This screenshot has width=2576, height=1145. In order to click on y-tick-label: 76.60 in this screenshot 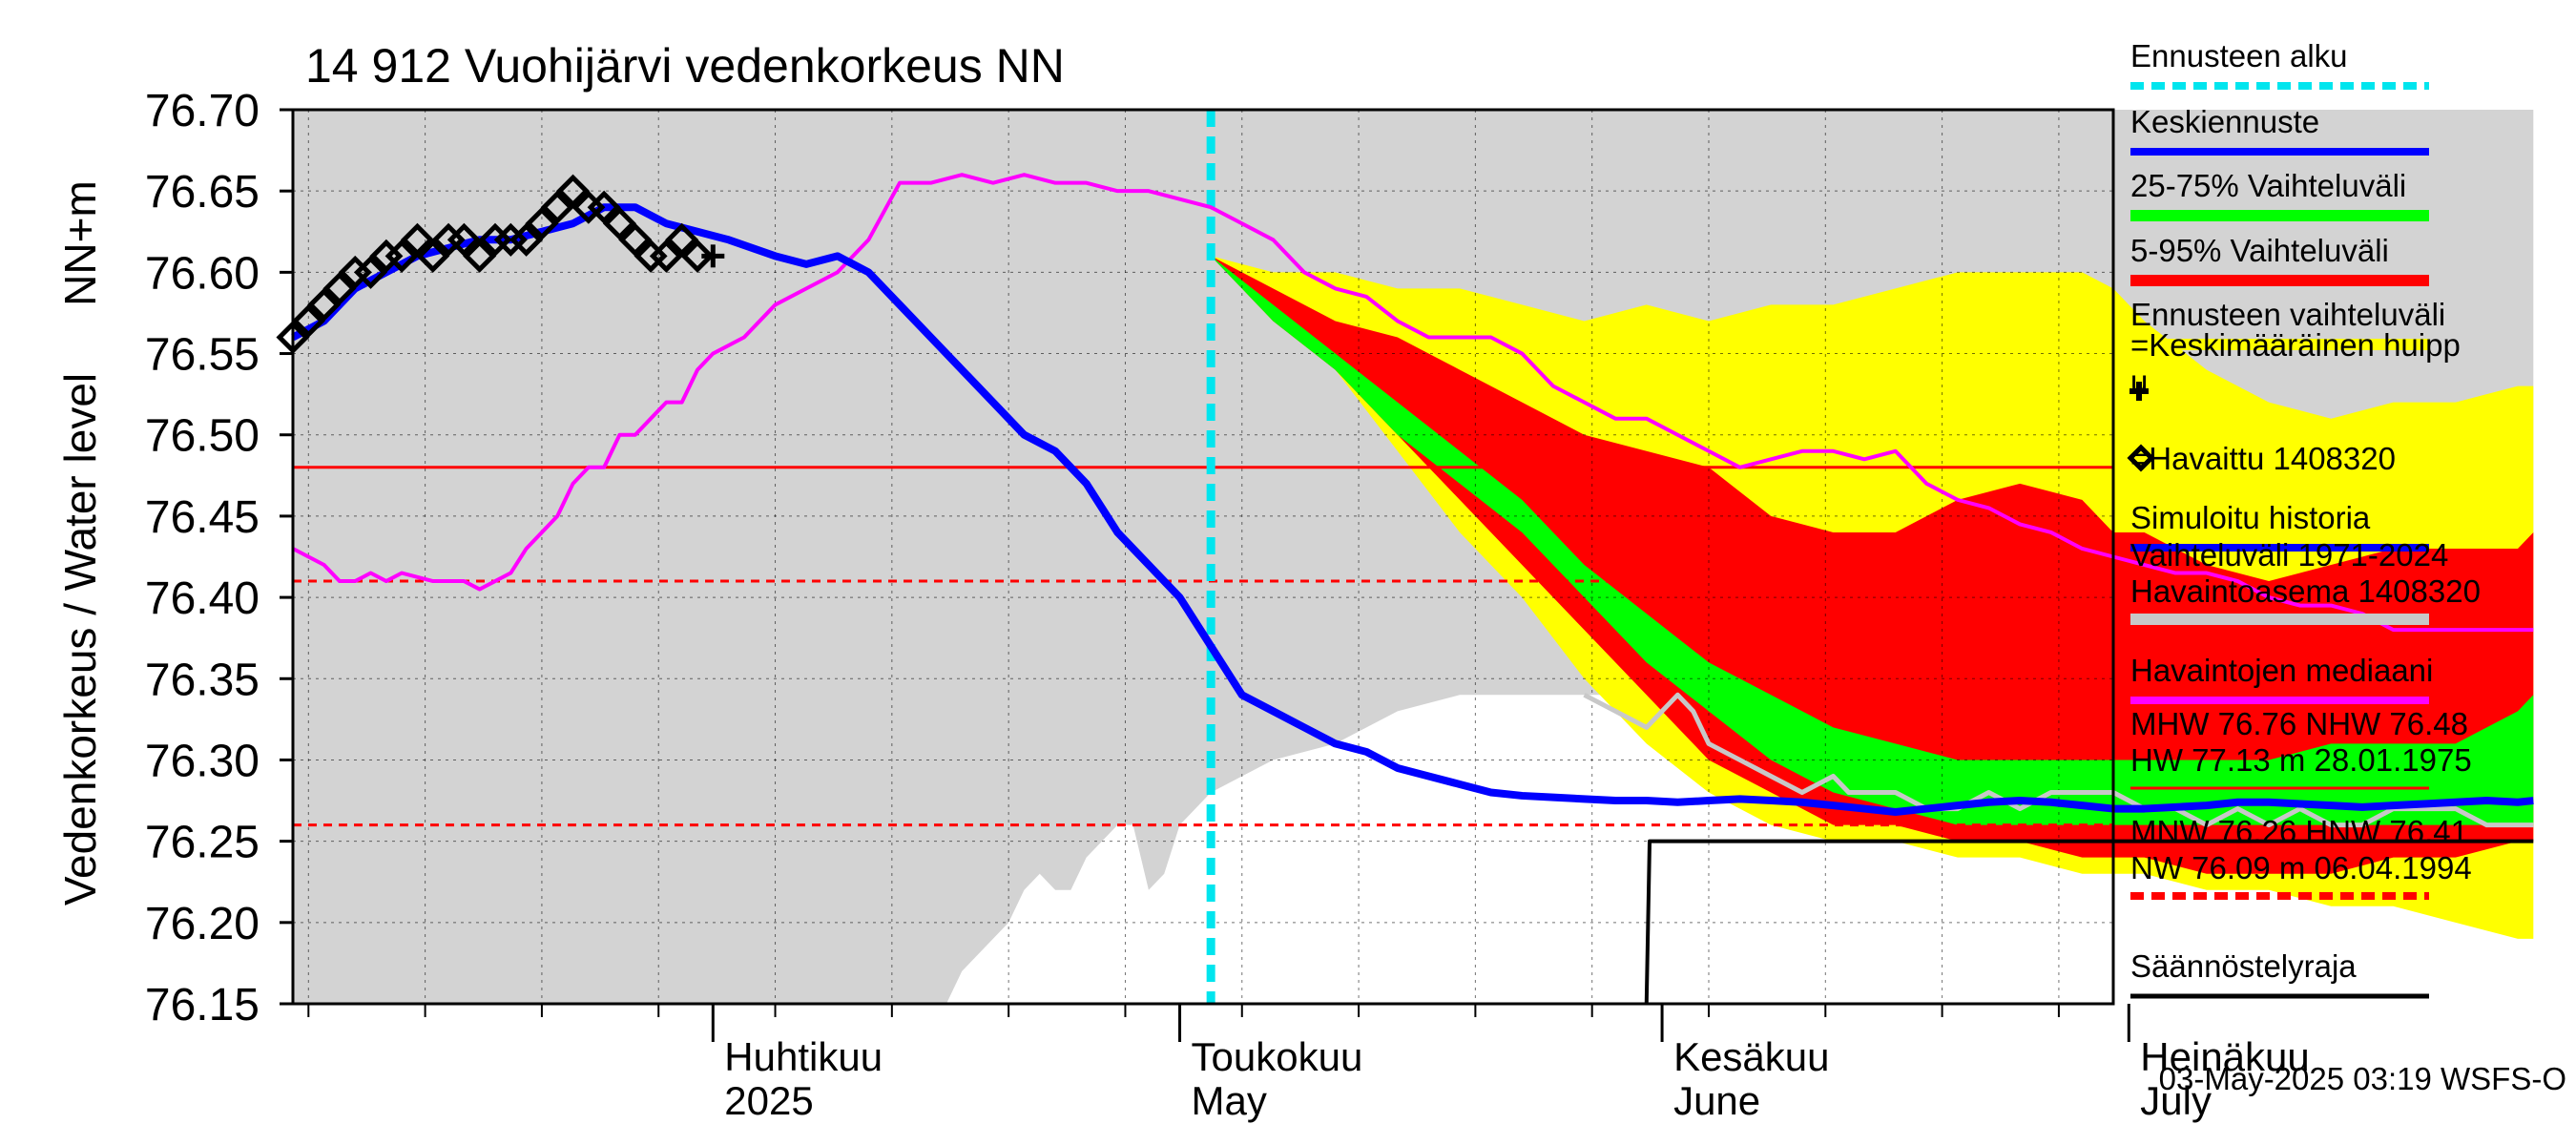, I will do `click(202, 273)`.